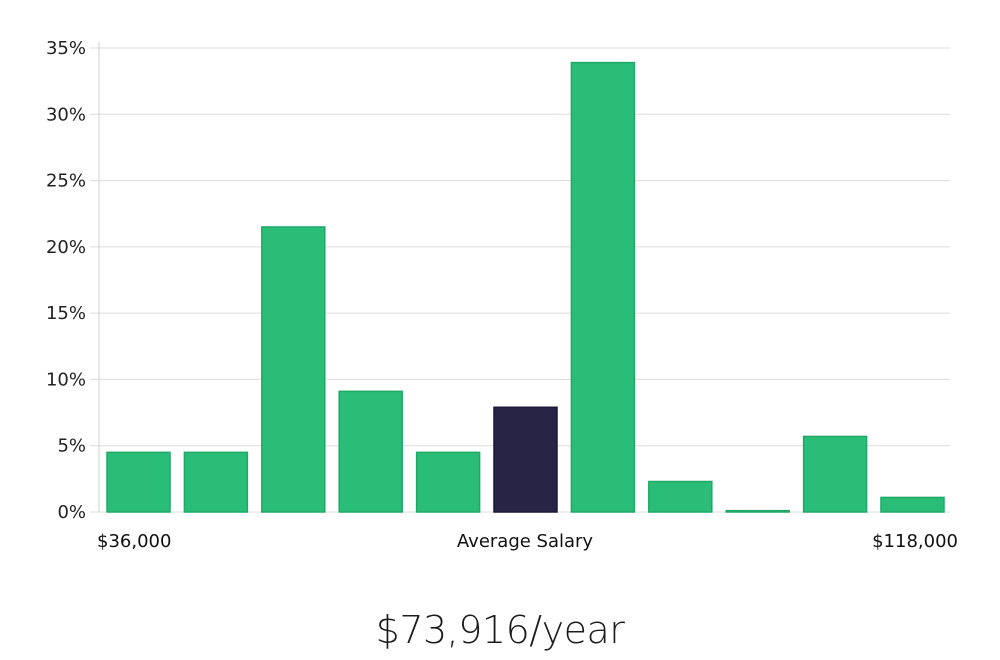 This screenshot has width=1000, height=660. Describe the element at coordinates (66, 48) in the screenshot. I see `y-tick-label: 35%` at that location.